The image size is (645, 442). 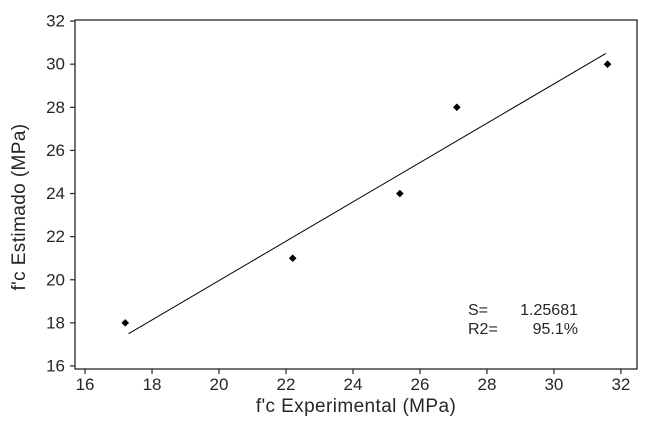 What do you see at coordinates (478, 310) in the screenshot?
I see `s-label: S=` at bounding box center [478, 310].